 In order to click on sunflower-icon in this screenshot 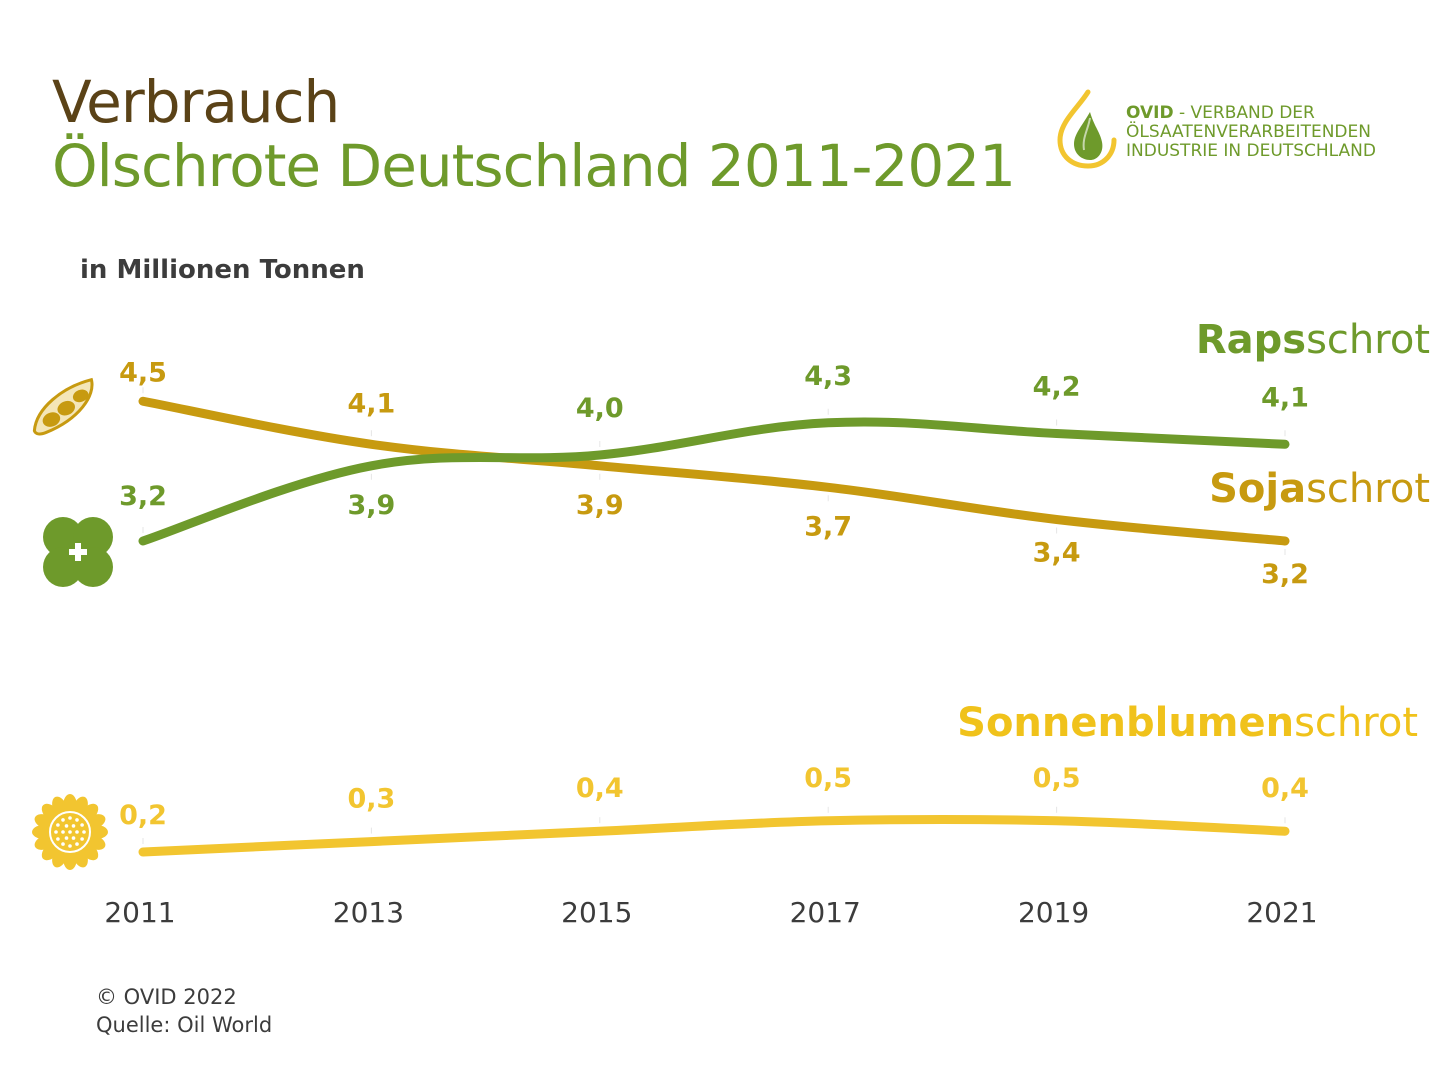, I will do `click(70, 832)`.